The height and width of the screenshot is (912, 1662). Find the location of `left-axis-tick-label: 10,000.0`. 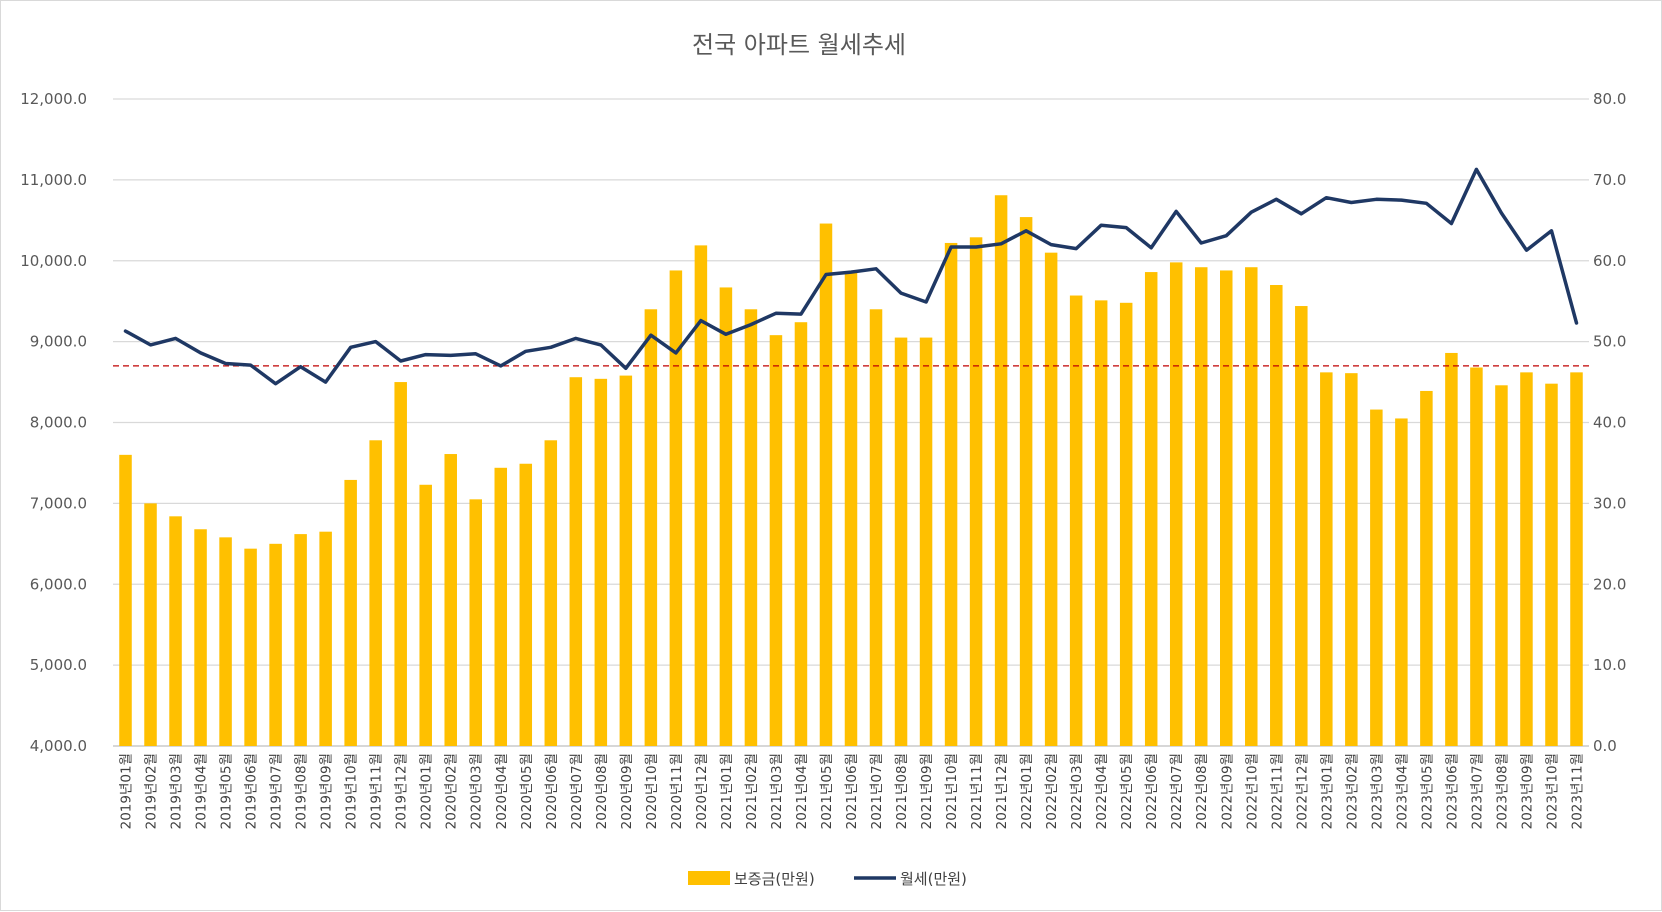

left-axis-tick-label: 10,000.0 is located at coordinates (53, 261).